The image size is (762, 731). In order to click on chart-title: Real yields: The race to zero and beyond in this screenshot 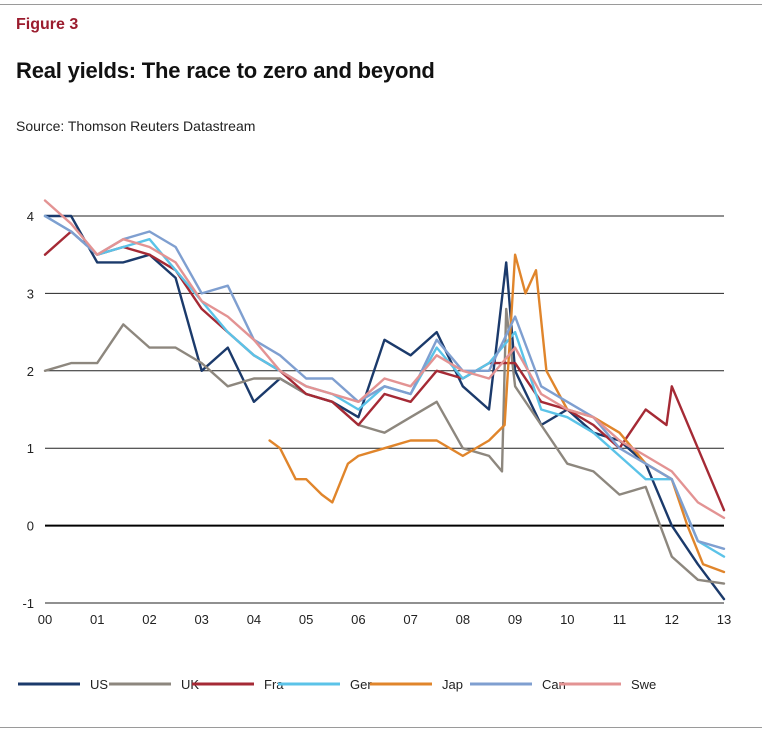, I will do `click(225, 70)`.